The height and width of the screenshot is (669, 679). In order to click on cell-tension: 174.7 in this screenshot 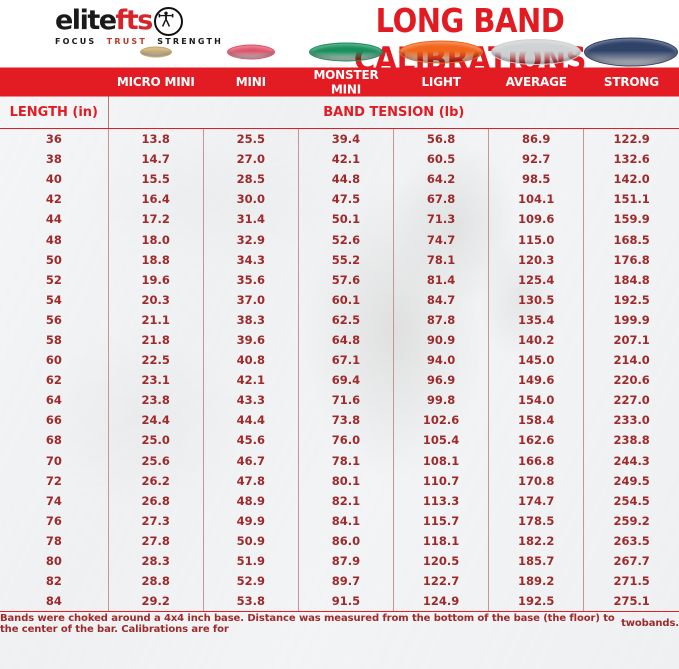, I will do `click(536, 500)`.